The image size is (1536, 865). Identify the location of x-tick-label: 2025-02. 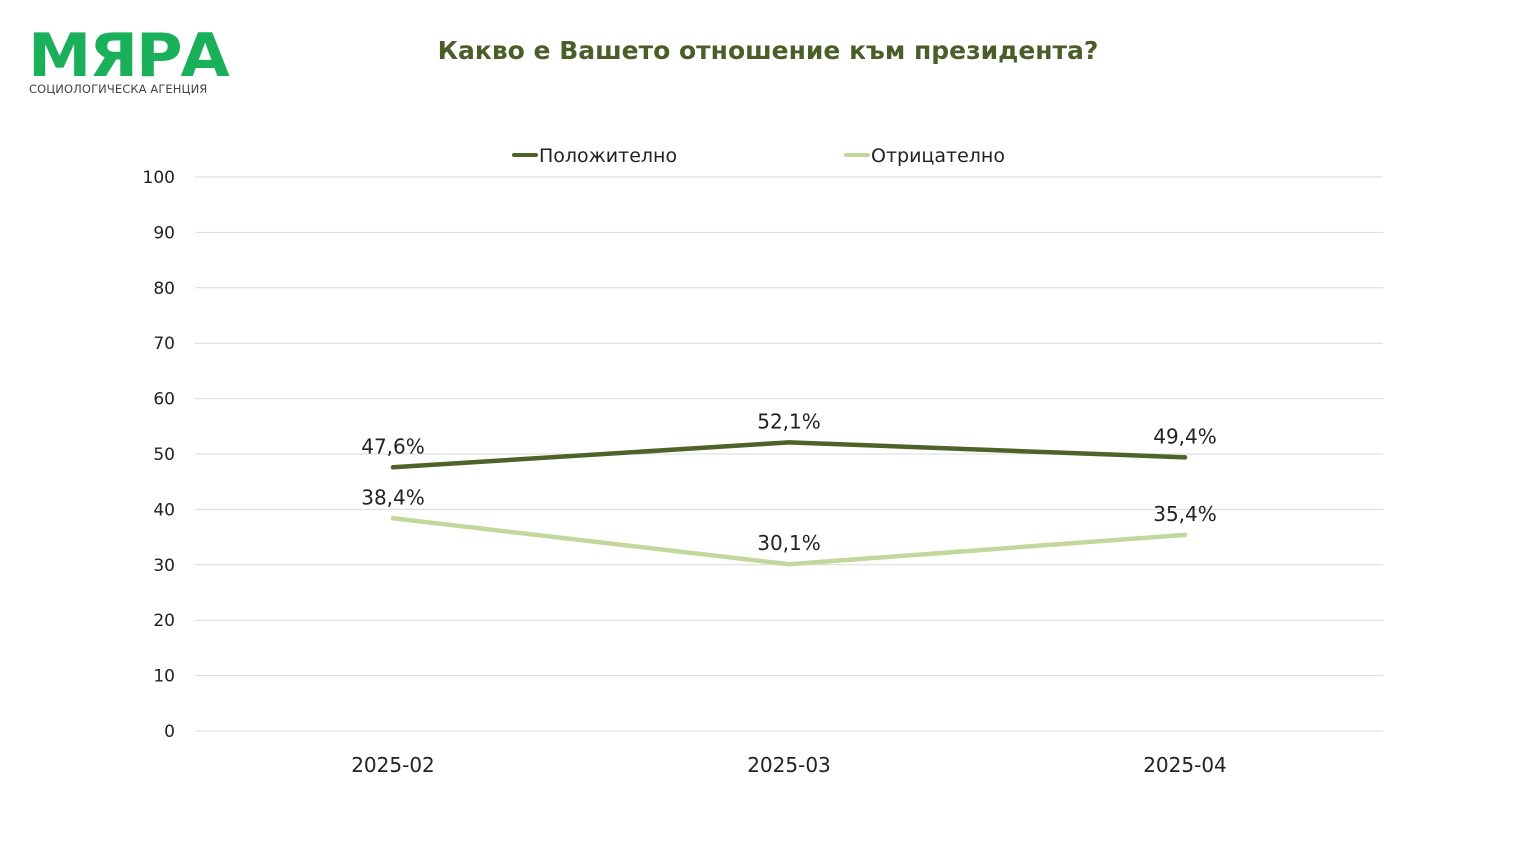
(393, 765).